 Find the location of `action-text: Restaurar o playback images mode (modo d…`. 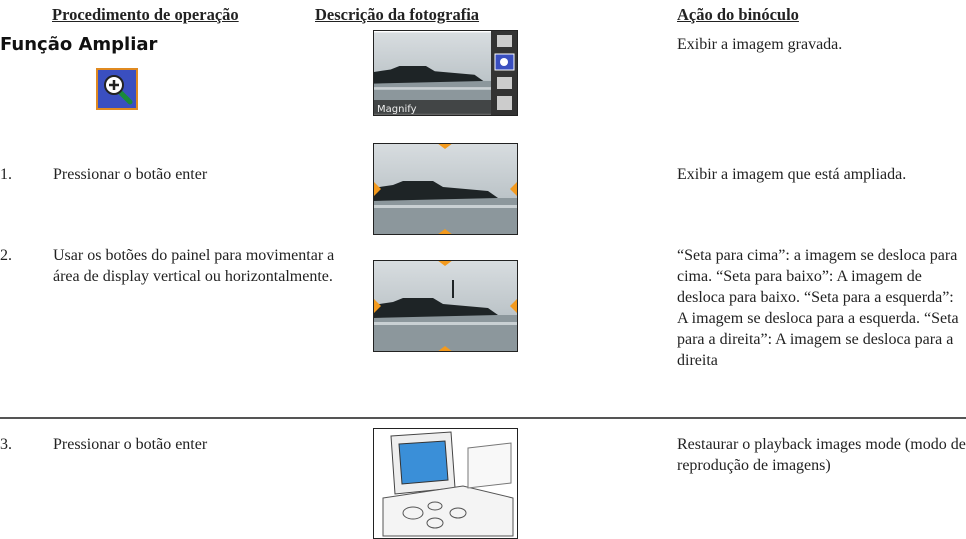

action-text: Restaurar o playback images mode (modo d… is located at coordinates (821, 455).